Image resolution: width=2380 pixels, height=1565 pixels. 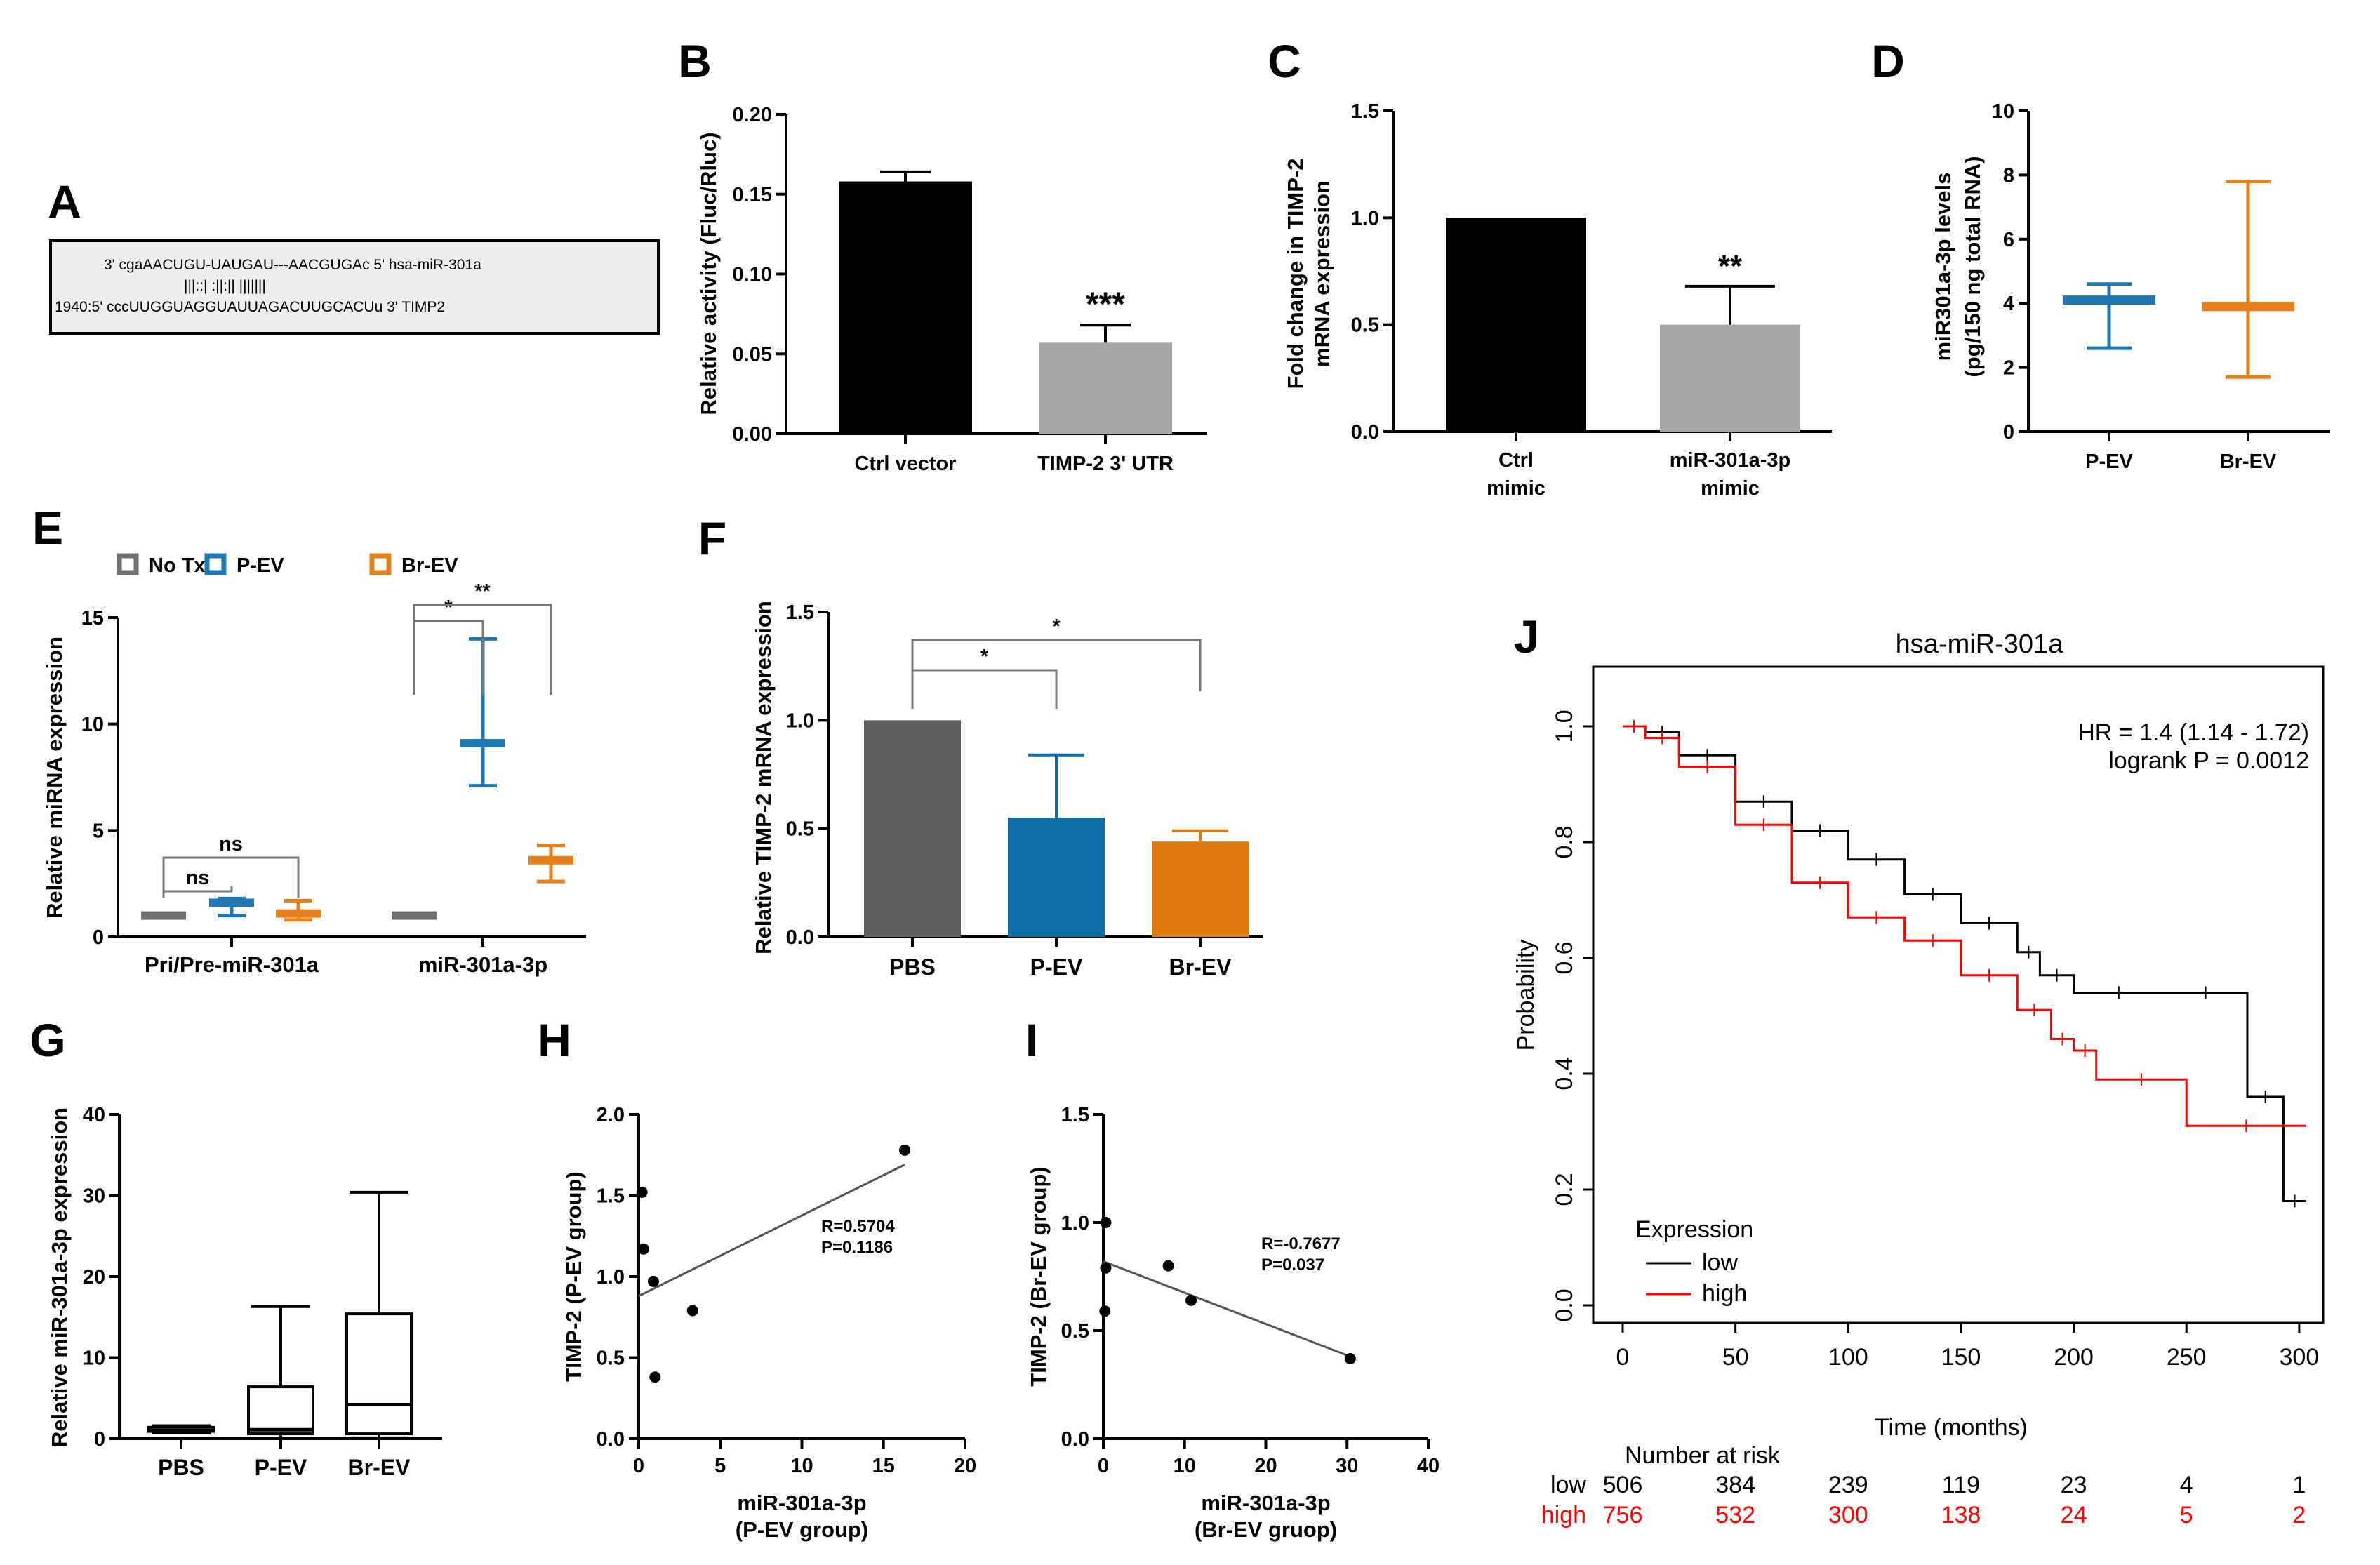 What do you see at coordinates (2109, 462) in the screenshot?
I see `panel-d-x-tick-label: P-EV` at bounding box center [2109, 462].